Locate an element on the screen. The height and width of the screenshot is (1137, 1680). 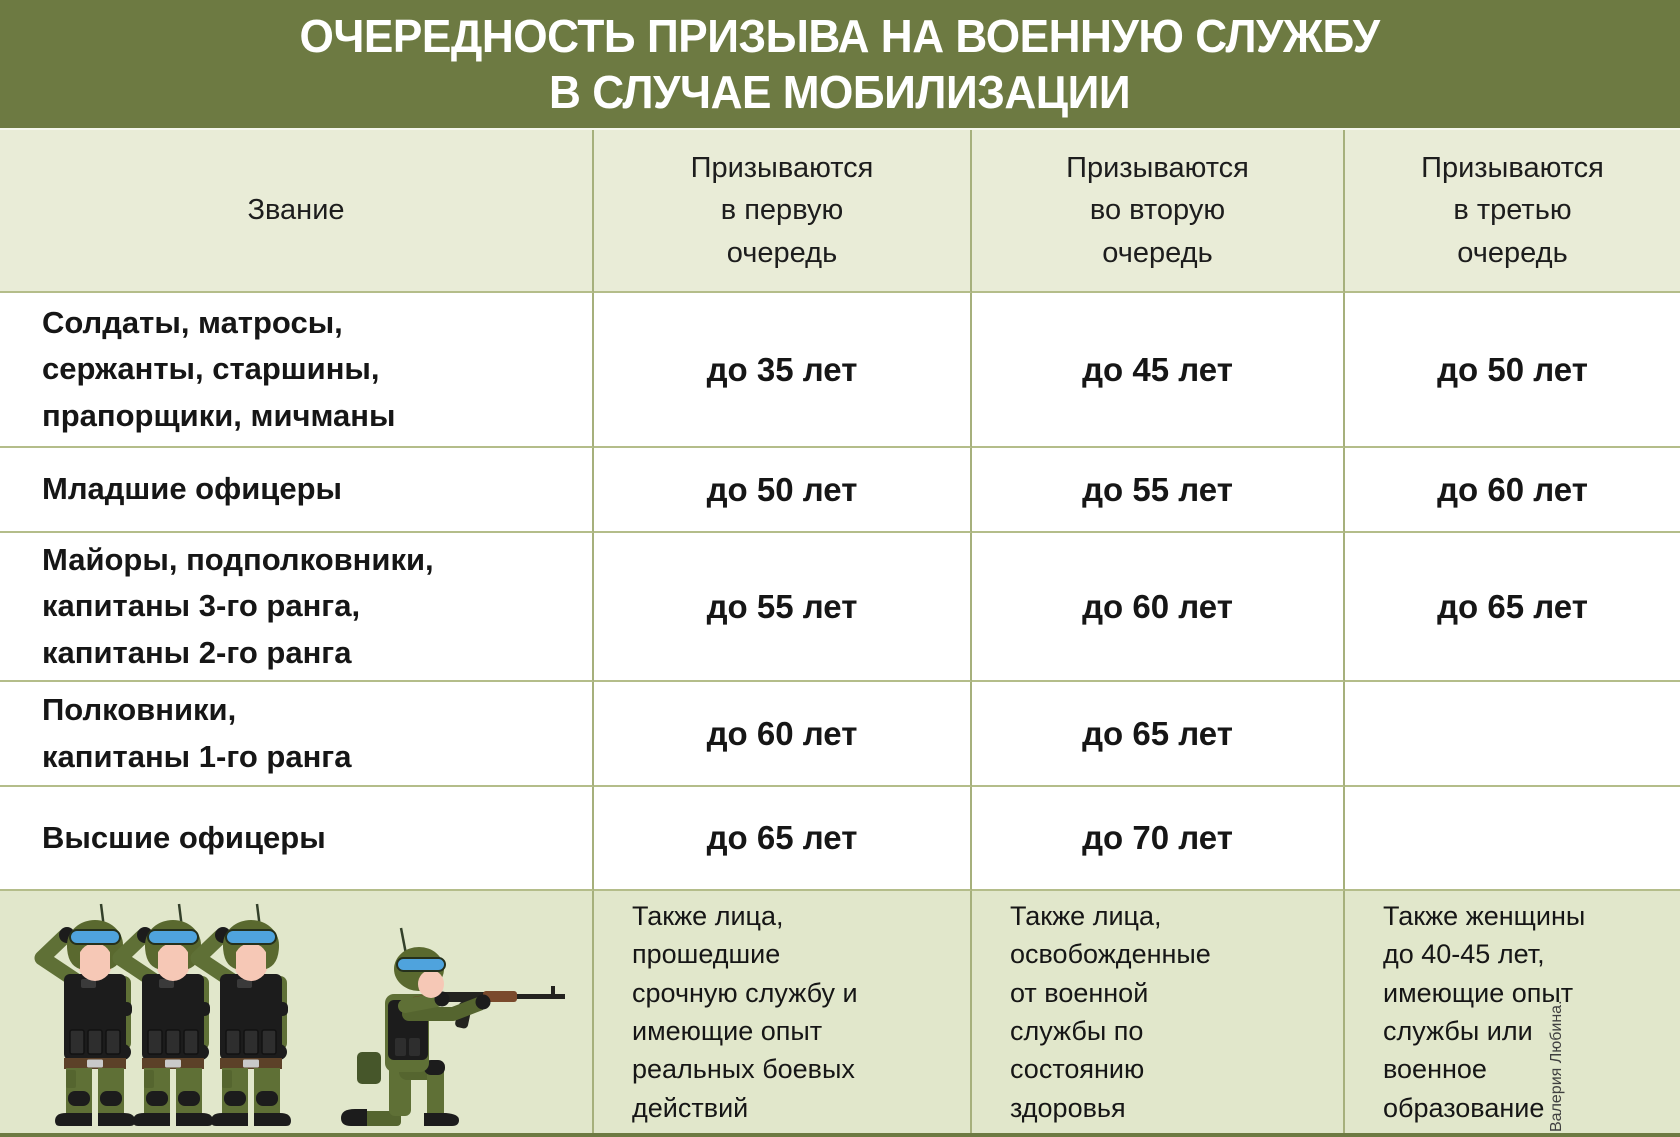
table-row-5-third-wave is located at coordinates (1512, 839).